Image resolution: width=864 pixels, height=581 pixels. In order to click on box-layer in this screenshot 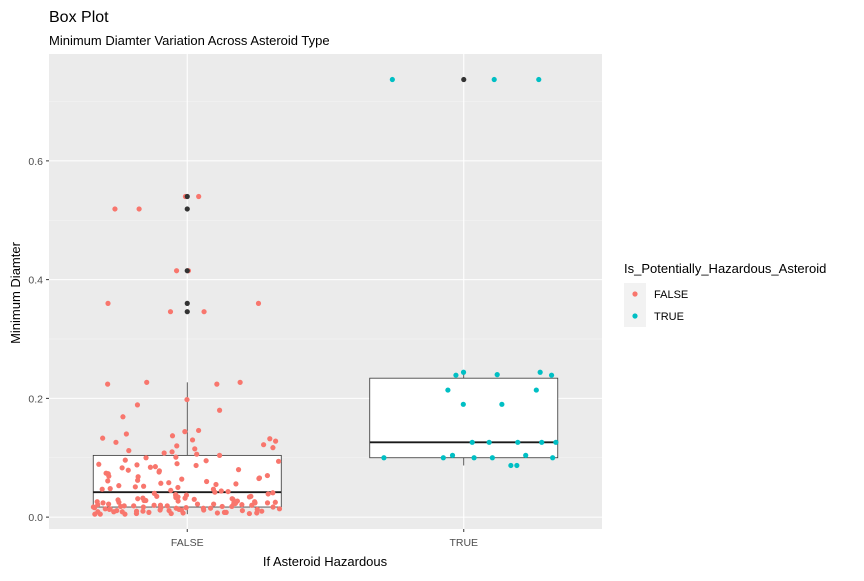, I will do `click(325, 443)`.